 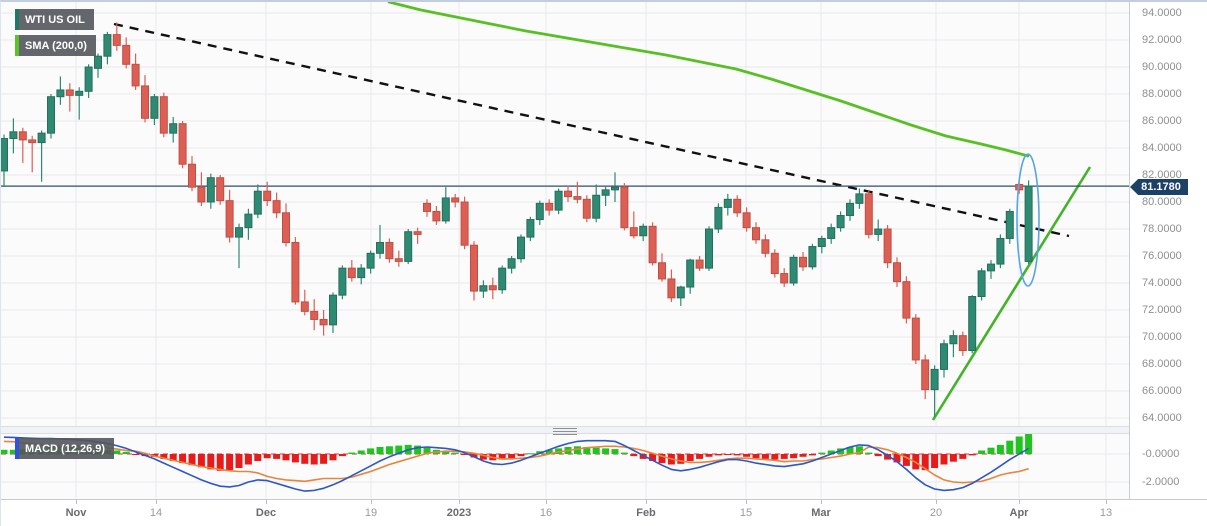 What do you see at coordinates (1162, 418) in the screenshot?
I see `price-axis-label: 64.0000` at bounding box center [1162, 418].